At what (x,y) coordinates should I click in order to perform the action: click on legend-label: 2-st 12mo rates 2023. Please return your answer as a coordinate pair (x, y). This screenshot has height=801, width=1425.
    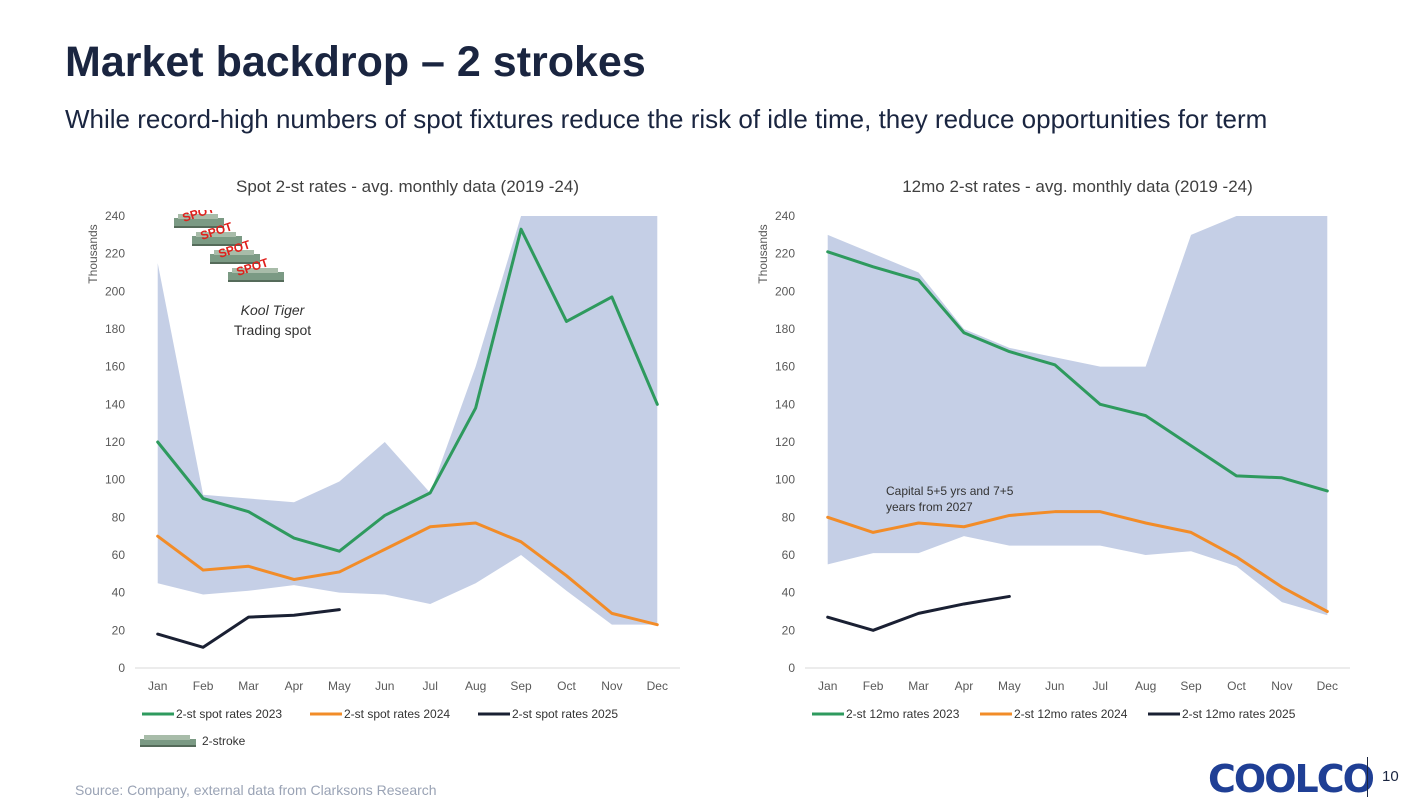
    Looking at the image, I should click on (903, 714).